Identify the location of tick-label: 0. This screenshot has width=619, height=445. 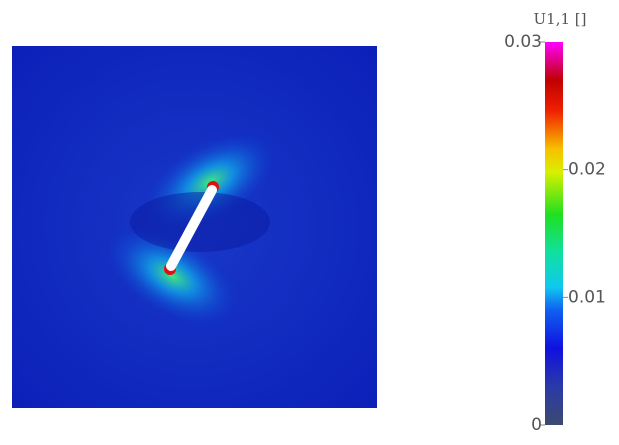
(536, 425).